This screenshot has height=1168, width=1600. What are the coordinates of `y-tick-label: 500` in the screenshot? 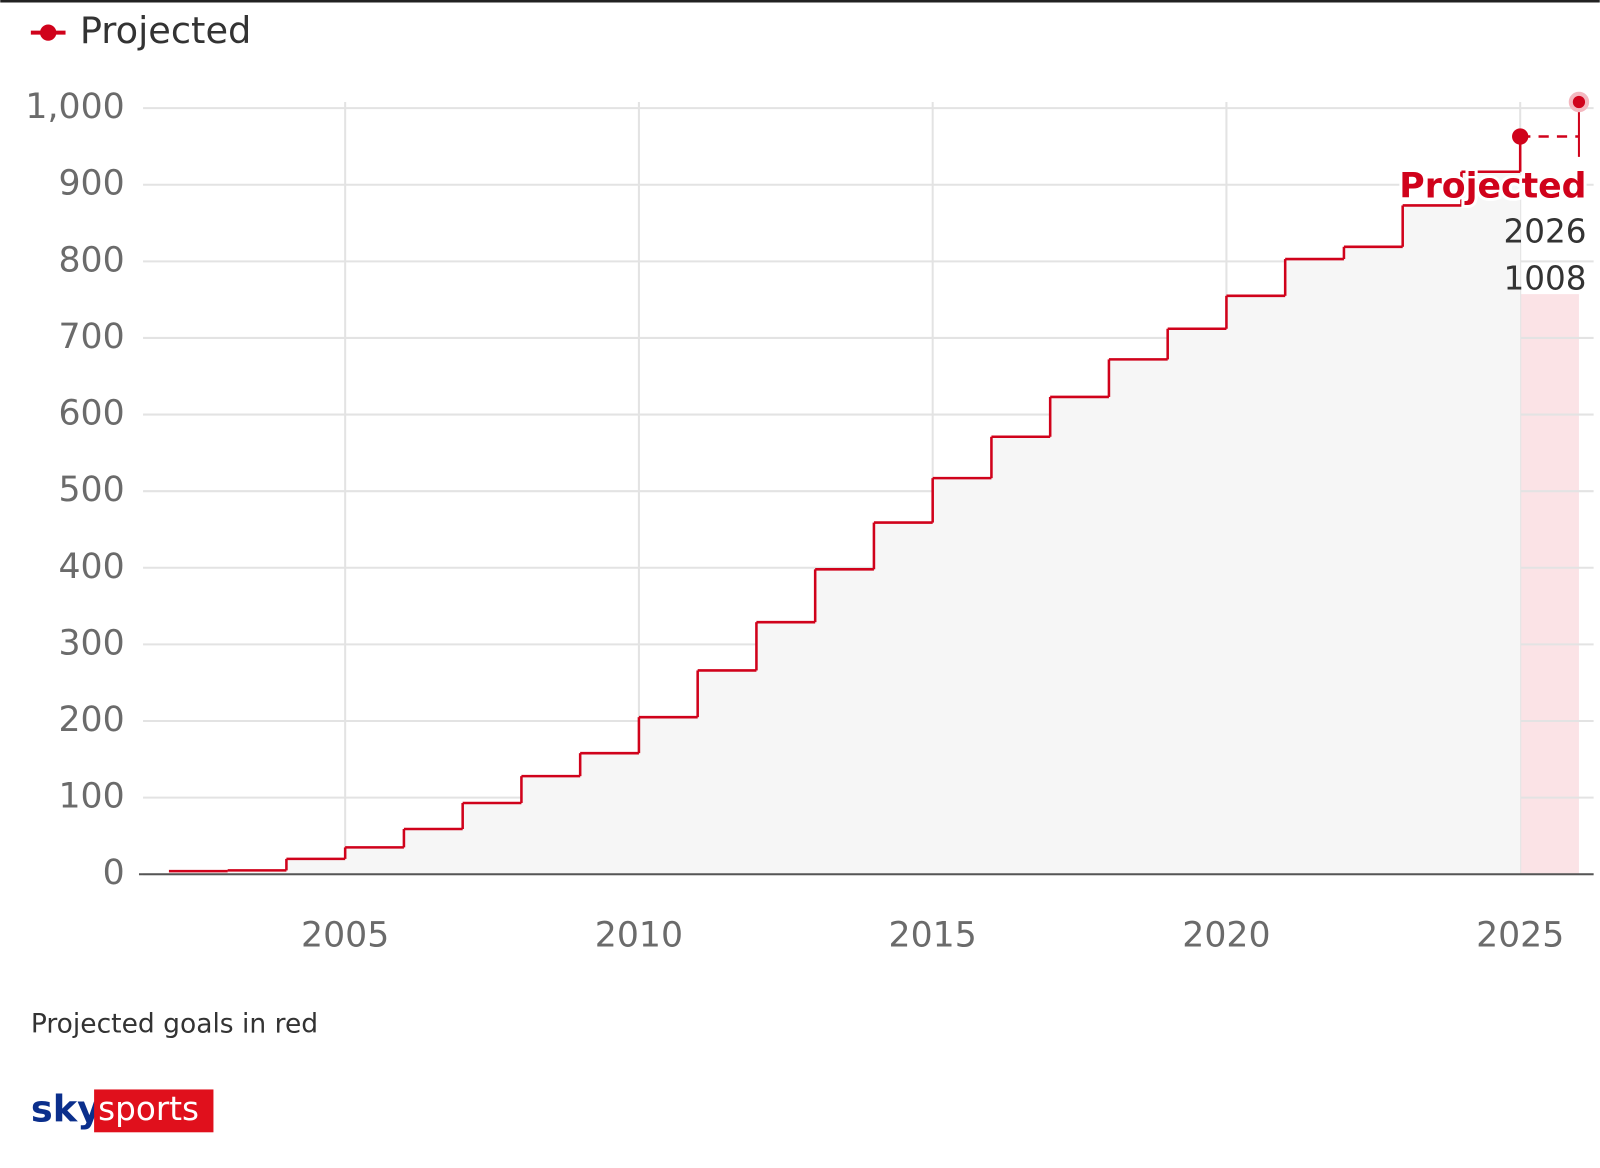 It's located at (92, 490).